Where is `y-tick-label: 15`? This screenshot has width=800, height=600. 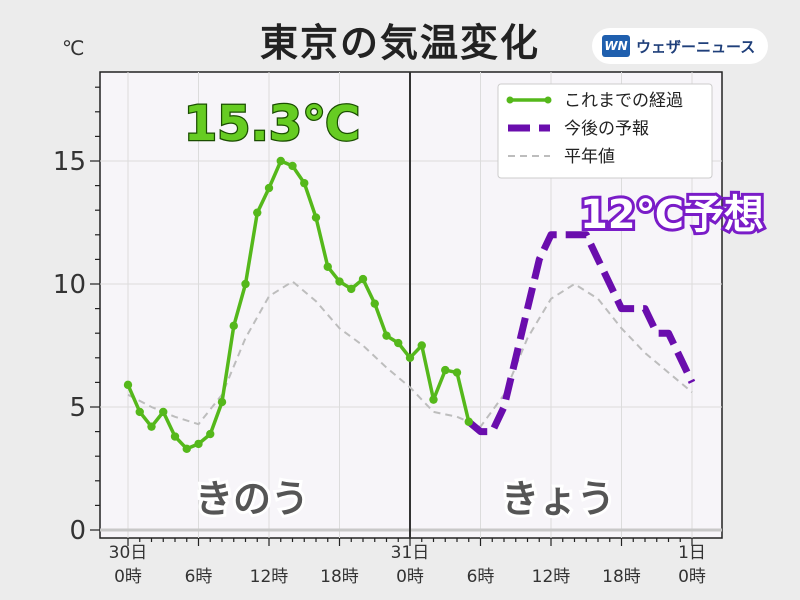 y-tick-label: 15 is located at coordinates (69, 162).